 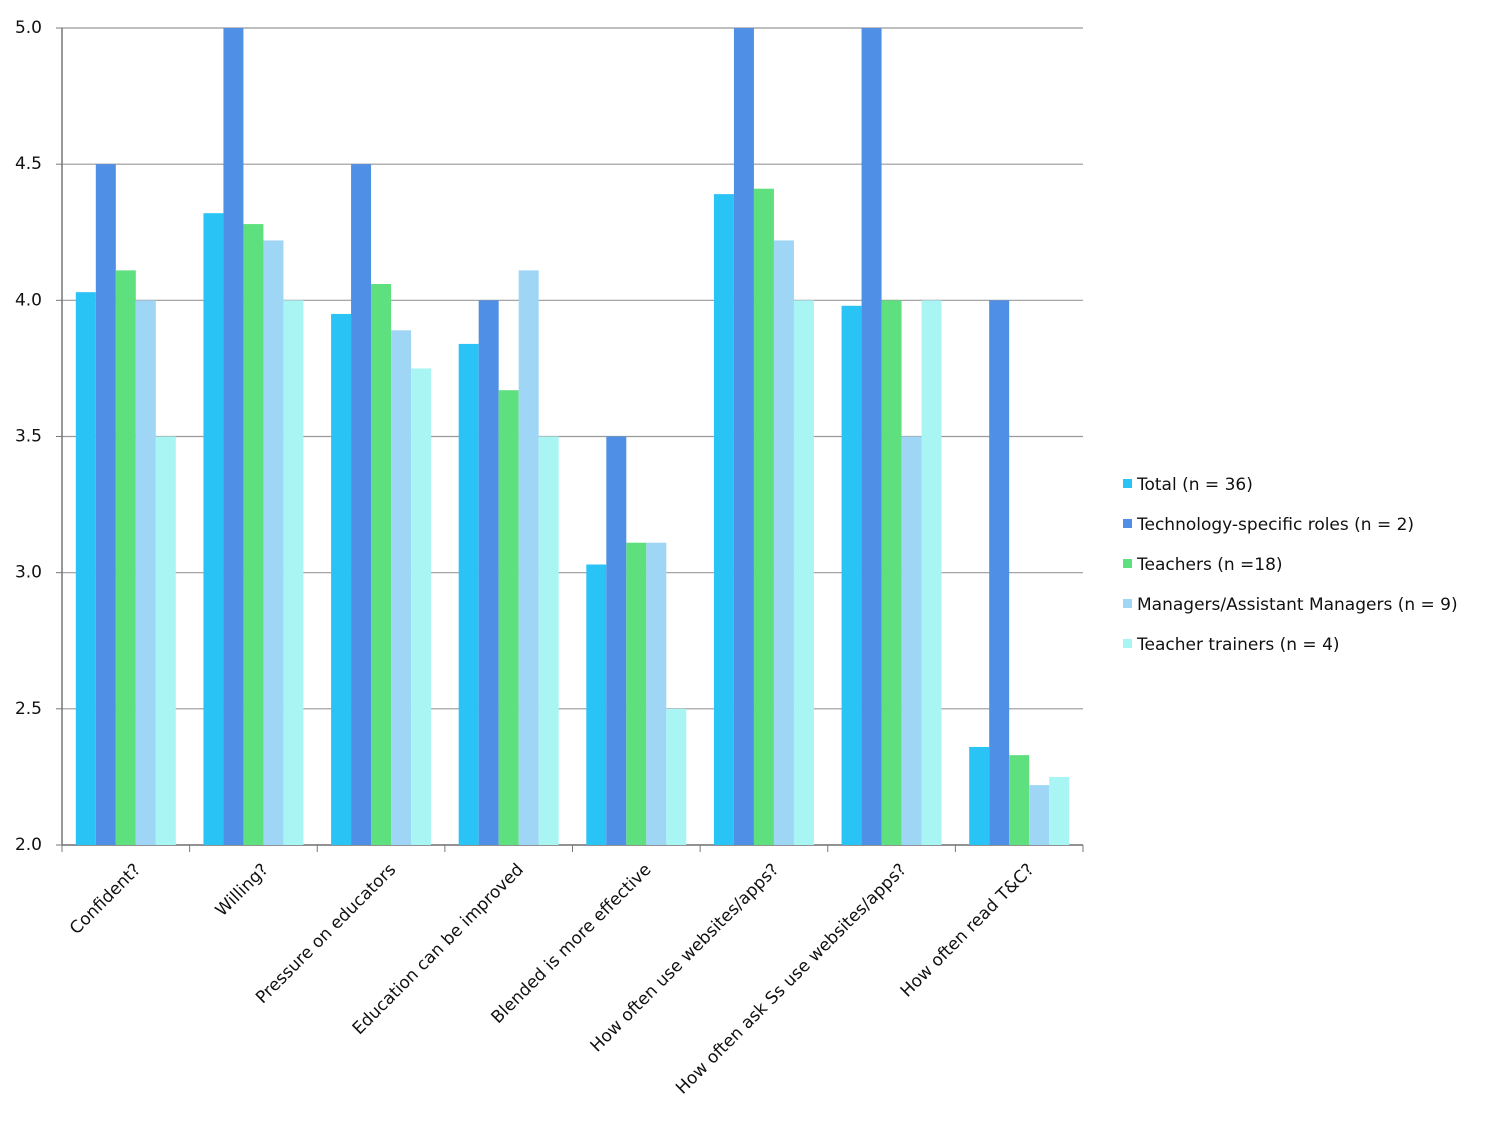 I want to click on y-tick-label: 5.0, so click(x=28, y=28).